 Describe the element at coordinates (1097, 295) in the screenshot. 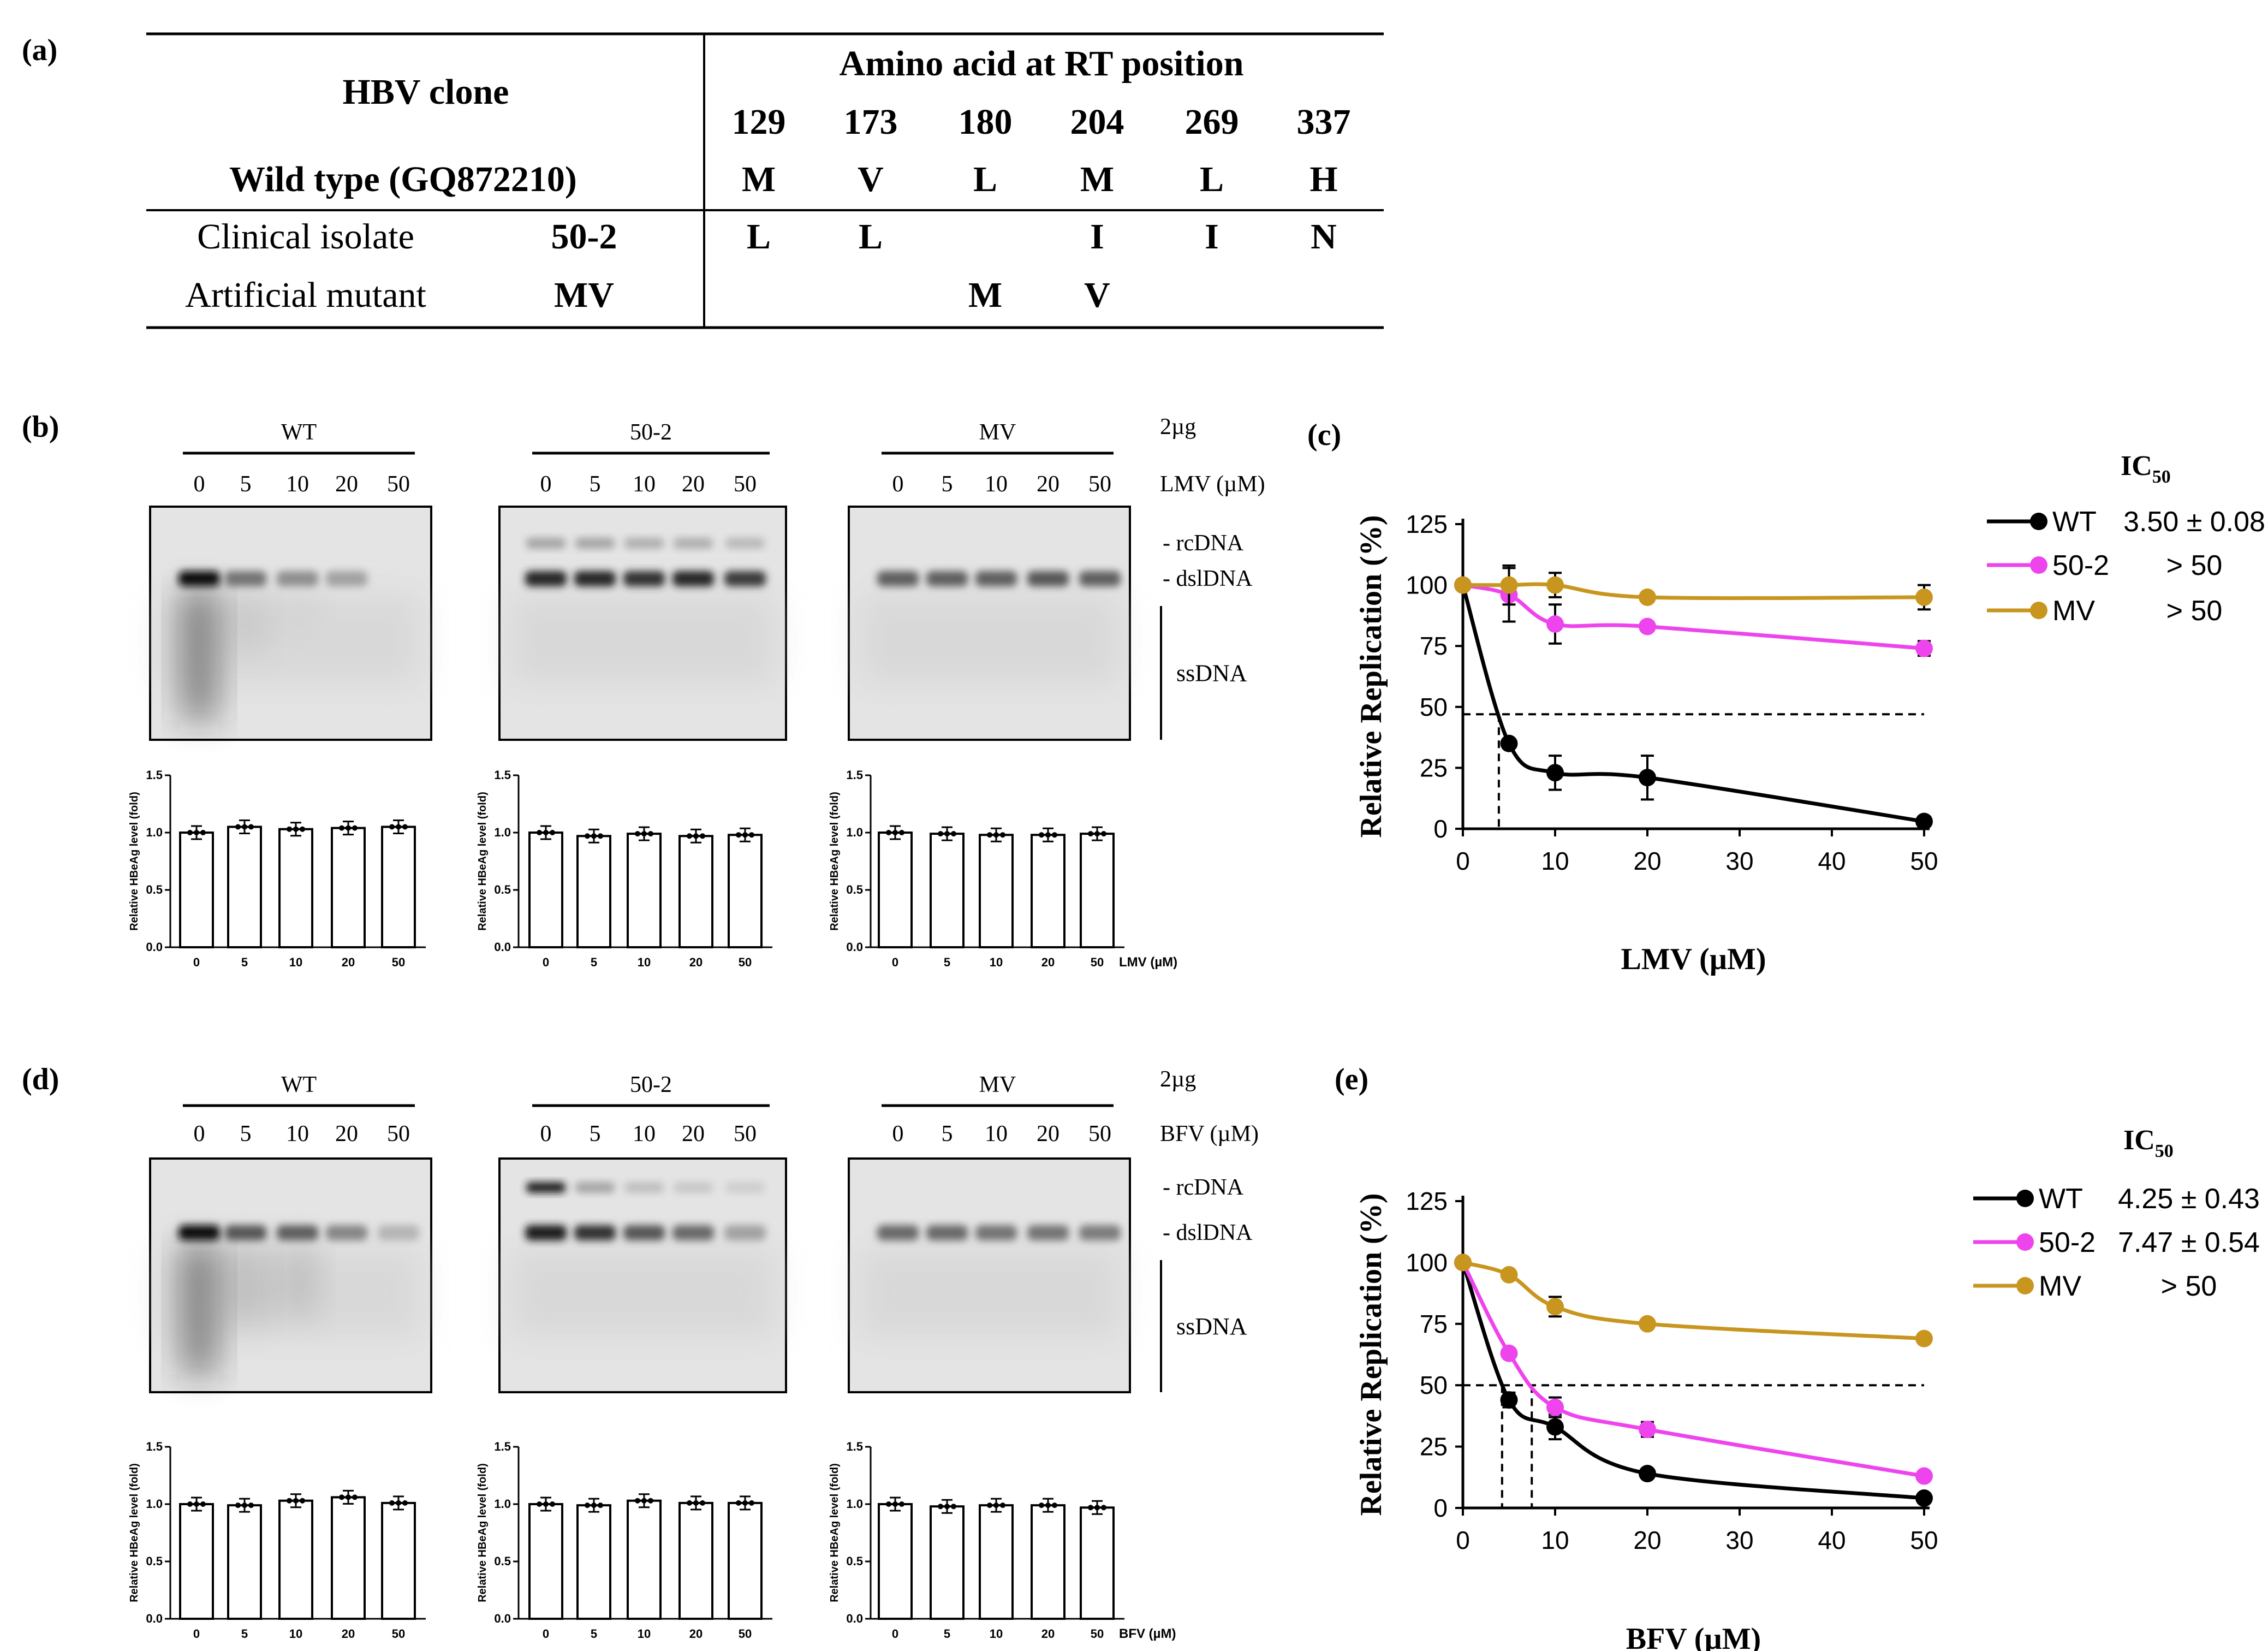

I see `table-row-aa: V` at that location.